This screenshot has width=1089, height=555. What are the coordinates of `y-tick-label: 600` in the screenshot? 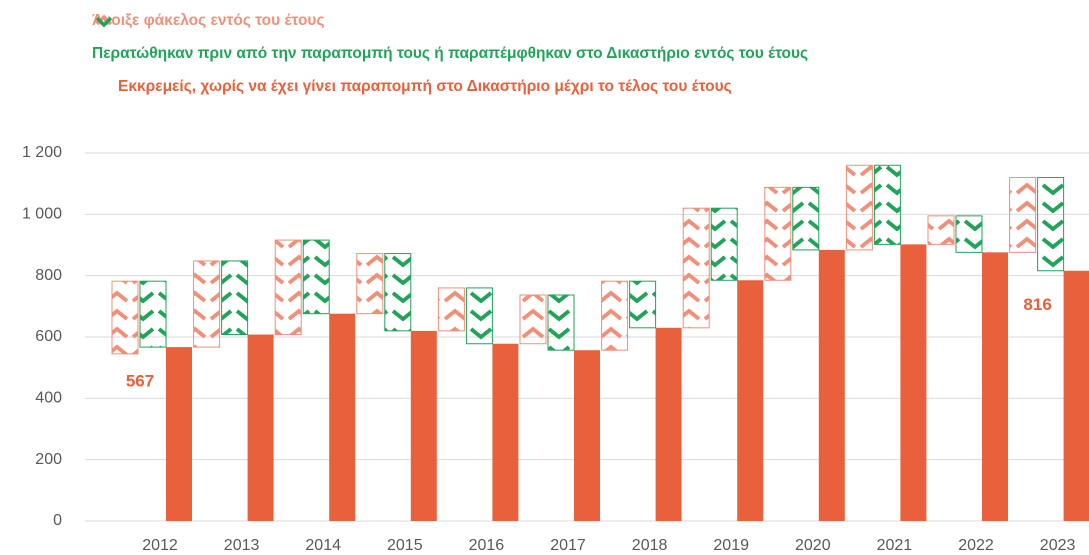 It's located at (48, 336).